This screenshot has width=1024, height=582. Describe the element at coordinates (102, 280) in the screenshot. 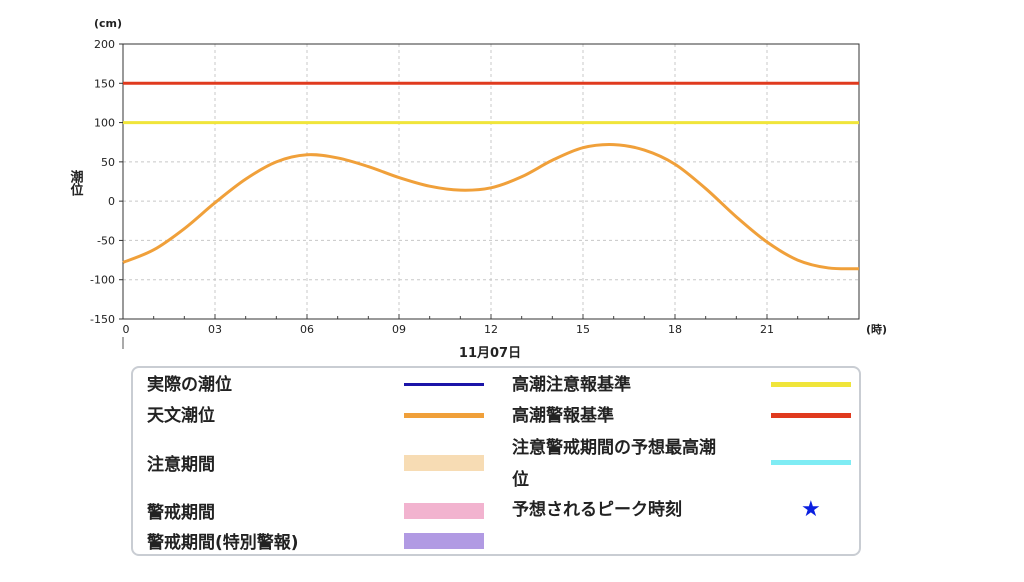

I see `y-tick-label: -100` at that location.